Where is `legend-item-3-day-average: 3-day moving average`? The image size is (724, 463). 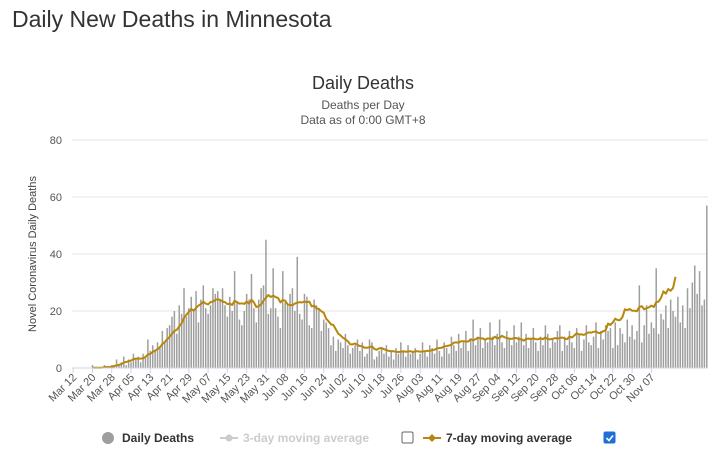 legend-item-3-day-average: 3-day moving average is located at coordinates (317, 438).